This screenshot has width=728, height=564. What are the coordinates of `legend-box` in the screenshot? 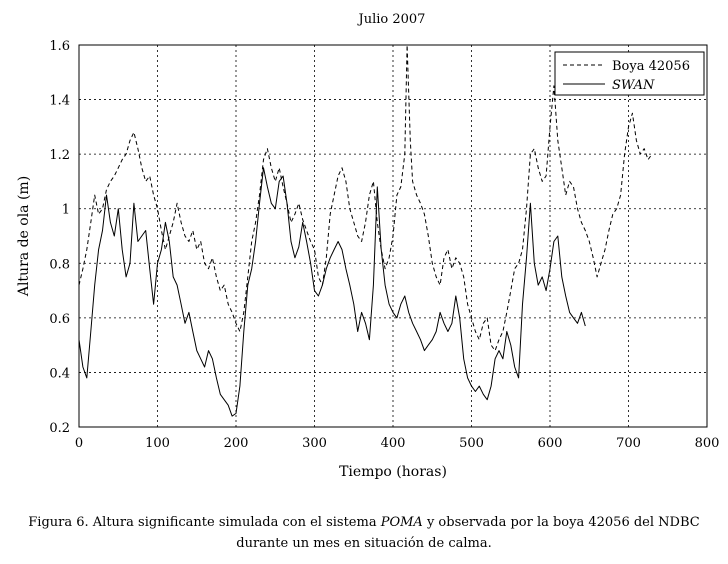 It's located at (629, 73).